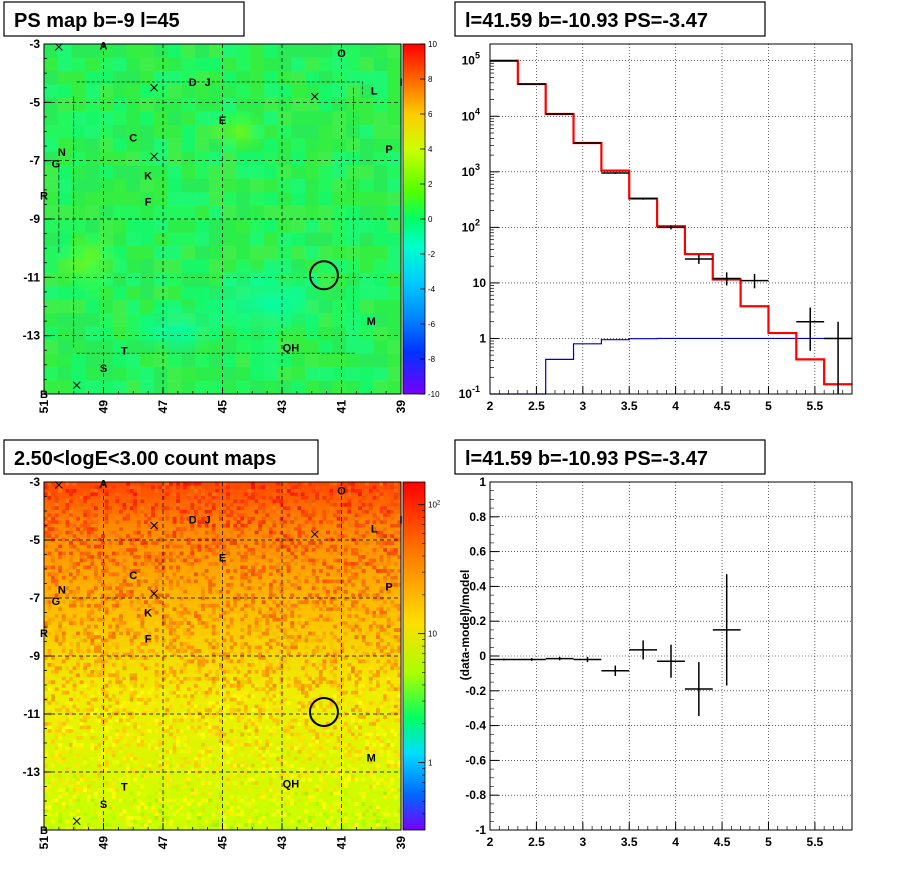 This screenshot has width=898, height=875. I want to click on ps-map-colorbar-label: 2, so click(430, 184).